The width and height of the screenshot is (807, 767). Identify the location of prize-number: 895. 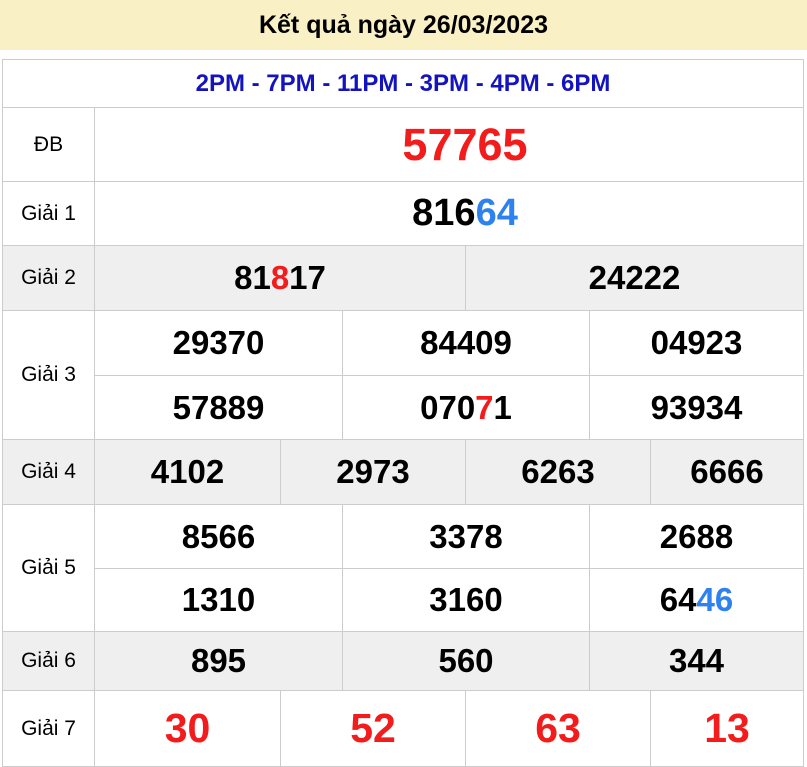
(218, 661).